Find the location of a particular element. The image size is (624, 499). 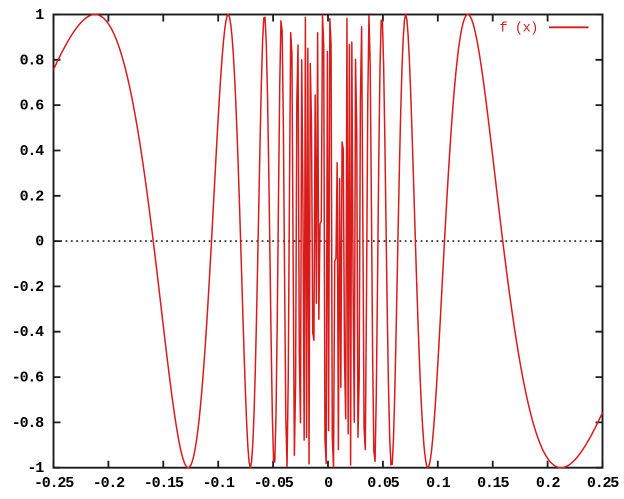

svg-text: 0.6 is located at coordinates (32, 106).